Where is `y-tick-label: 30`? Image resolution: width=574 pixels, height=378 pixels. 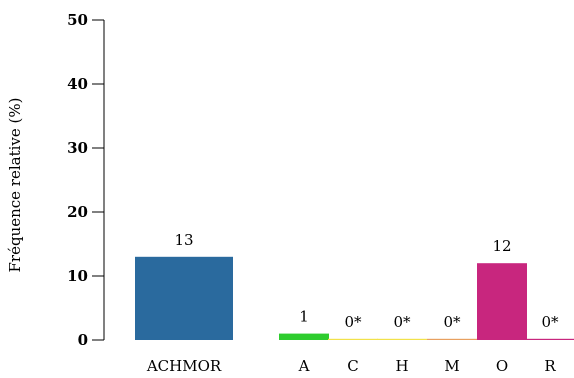 y-tick-label: 30 is located at coordinates (77, 148).